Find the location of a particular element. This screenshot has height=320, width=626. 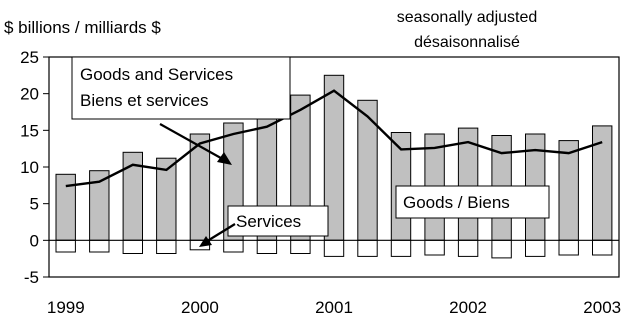

x-axis-ticks: 1999 2000 2001 2002 2003 is located at coordinates (334, 307).